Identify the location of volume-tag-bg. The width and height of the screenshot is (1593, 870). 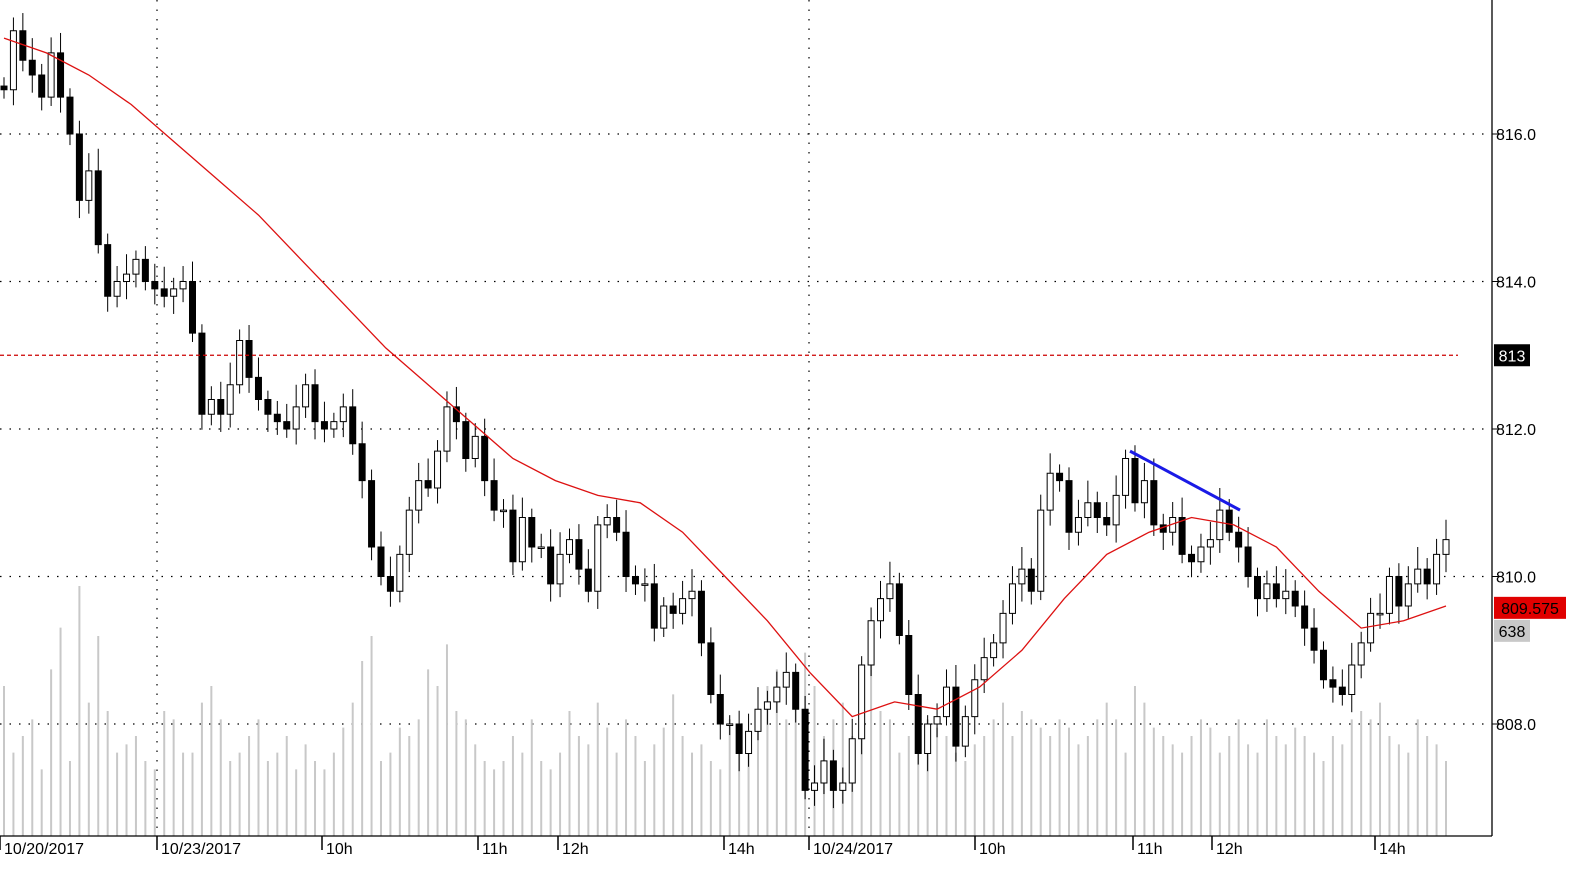
(1512, 630).